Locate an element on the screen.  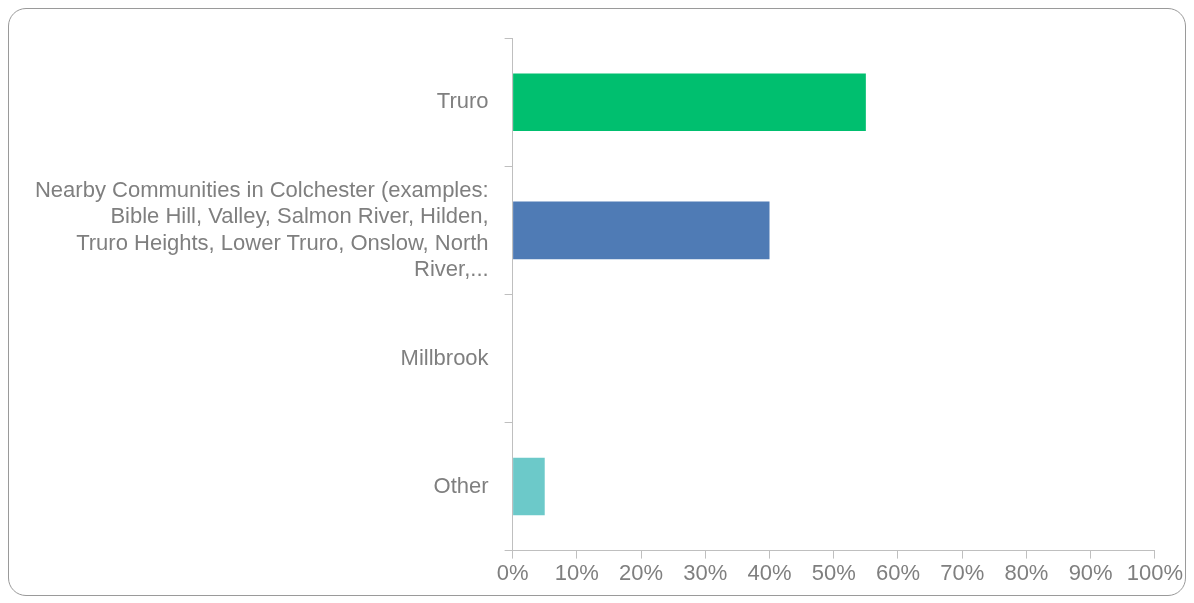
x-tick-label: 30% is located at coordinates (705, 572).